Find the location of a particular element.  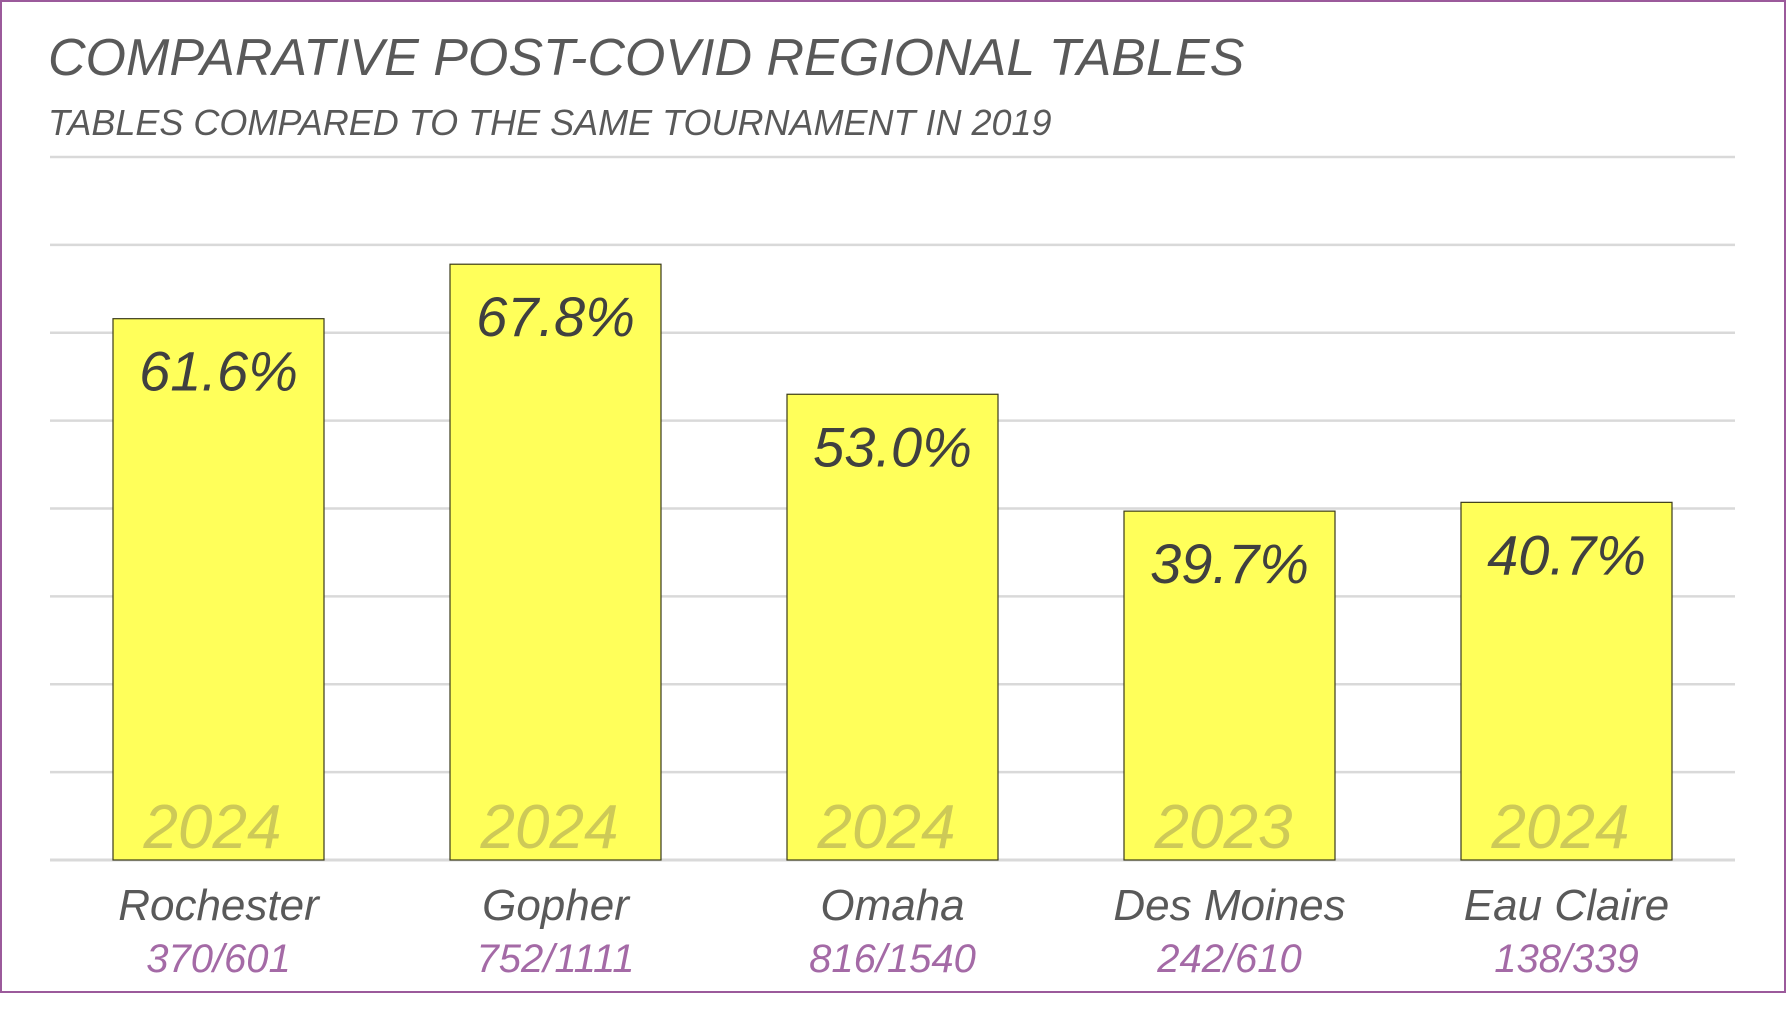

bar-value-label: 53.0% is located at coordinates (892, 446).